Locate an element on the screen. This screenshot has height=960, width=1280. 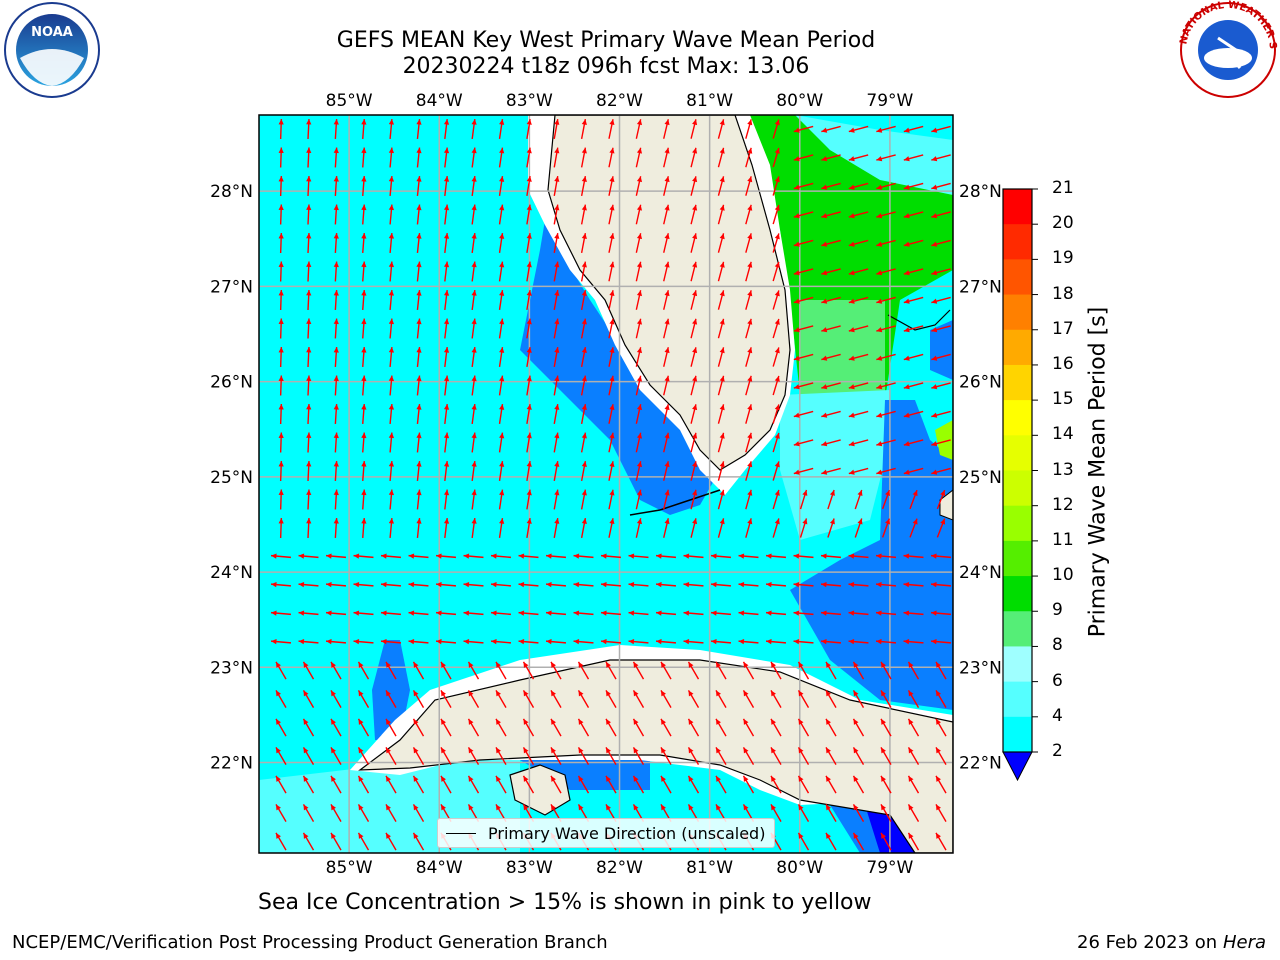
colorbar-tick-label: 4 is located at coordinates (1057, 715).